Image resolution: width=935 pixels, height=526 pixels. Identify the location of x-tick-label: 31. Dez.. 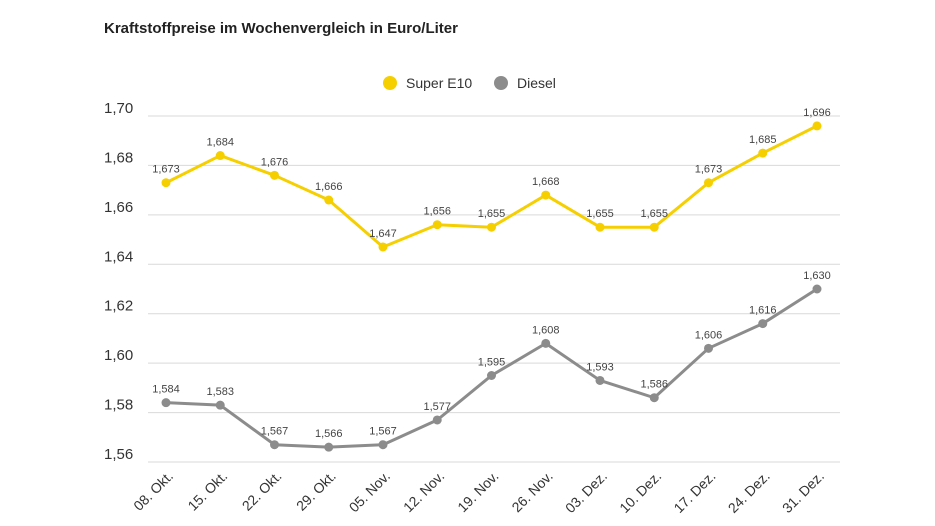
(803, 492).